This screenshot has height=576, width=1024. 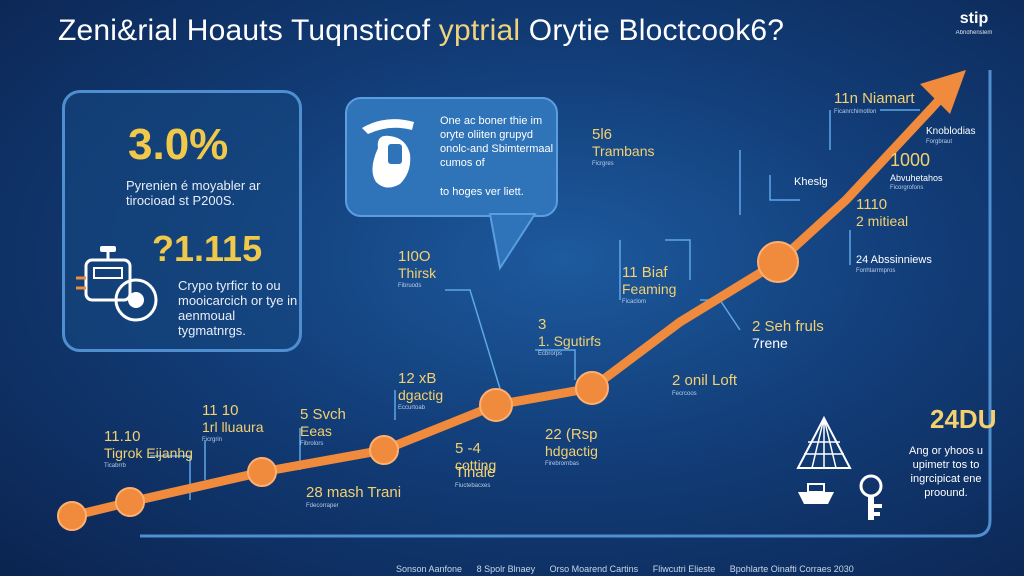 I want to click on speech-bubble-last-line: to hoges ver liett., so click(x=482, y=192).